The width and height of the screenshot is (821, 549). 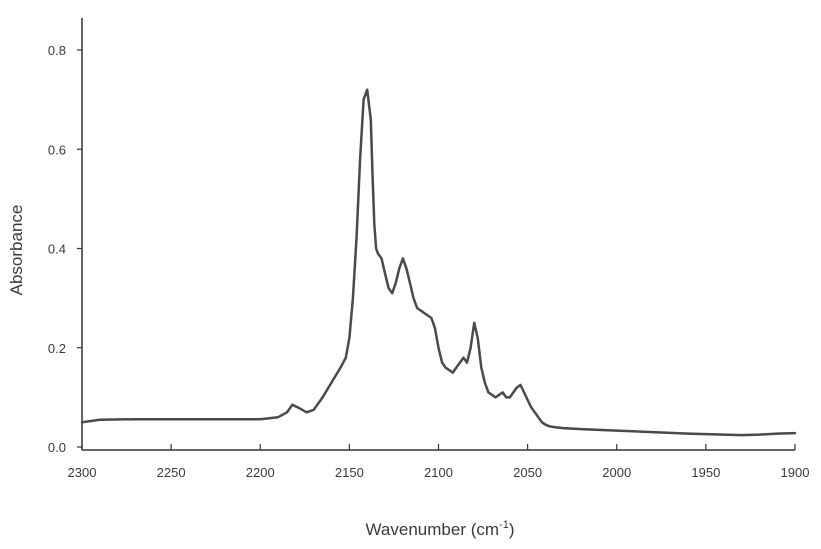 I want to click on x-axis-label-end: ), so click(x=512, y=529).